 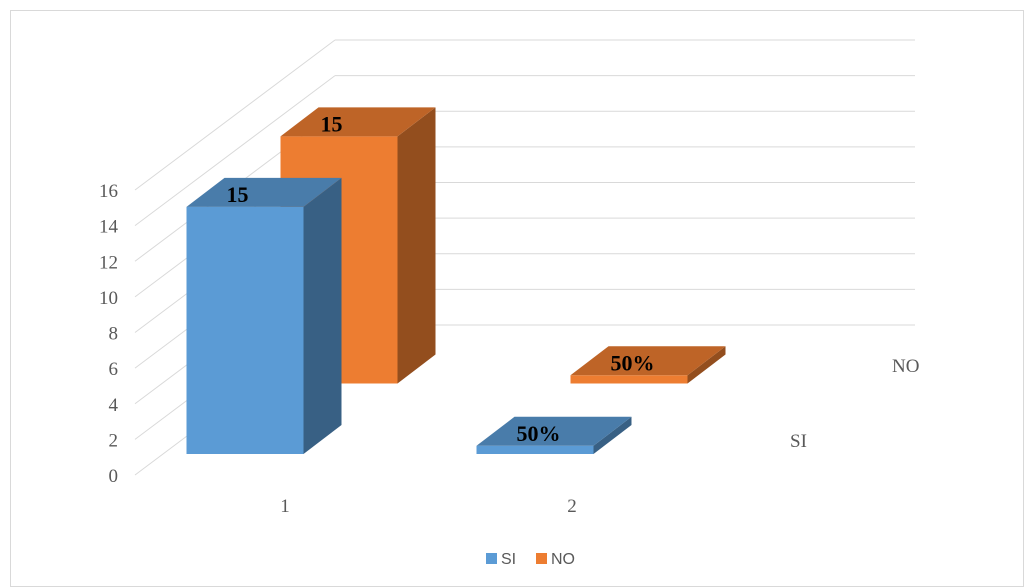 What do you see at coordinates (114, 476) in the screenshot?
I see `y-tick-label: 0` at bounding box center [114, 476].